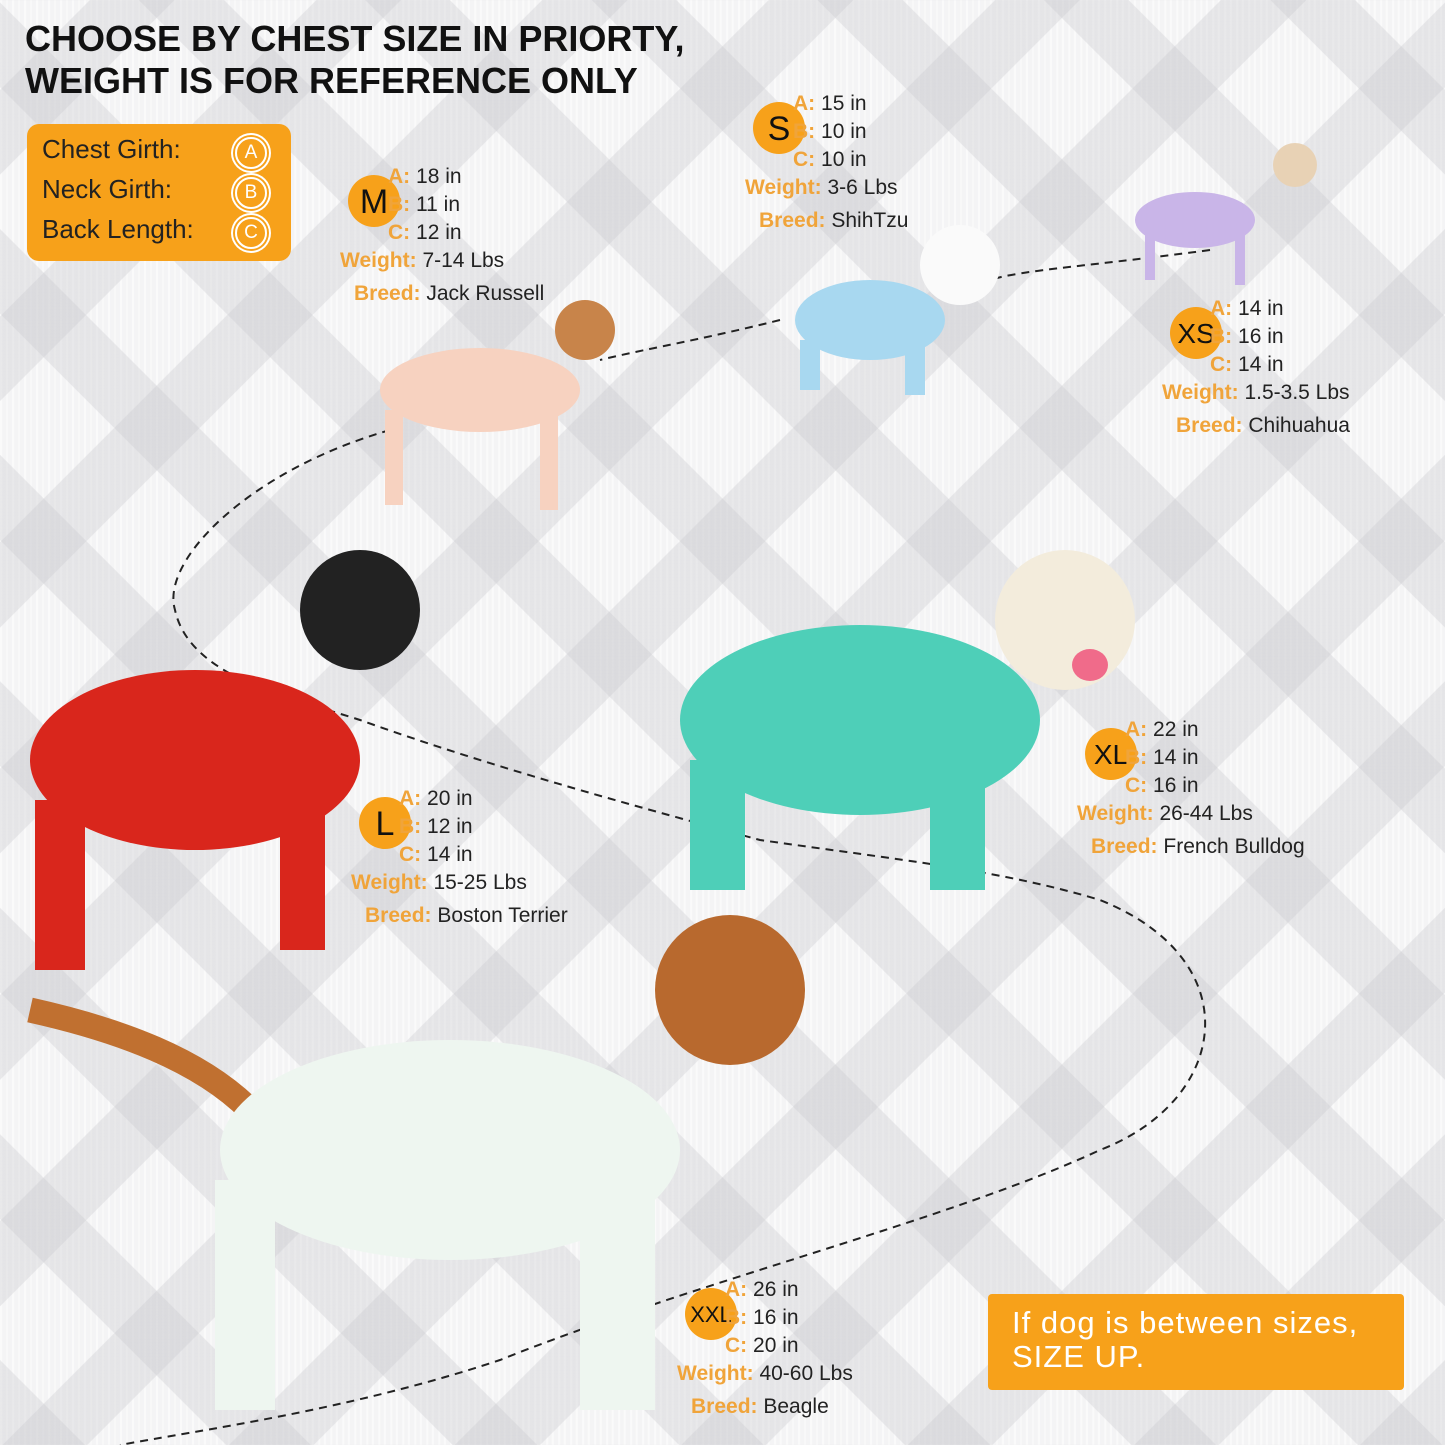  I want to click on letter-a-icon: A, so click(251, 153).